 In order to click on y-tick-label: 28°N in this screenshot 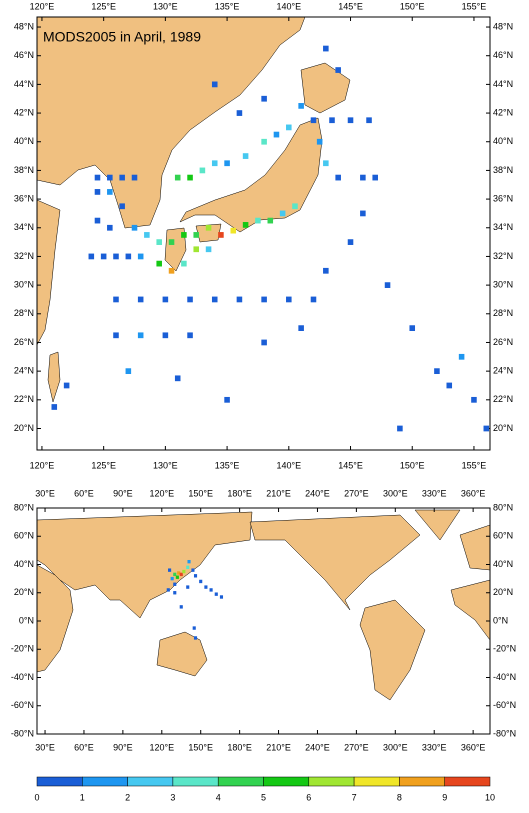, I will do `click(24, 313)`.